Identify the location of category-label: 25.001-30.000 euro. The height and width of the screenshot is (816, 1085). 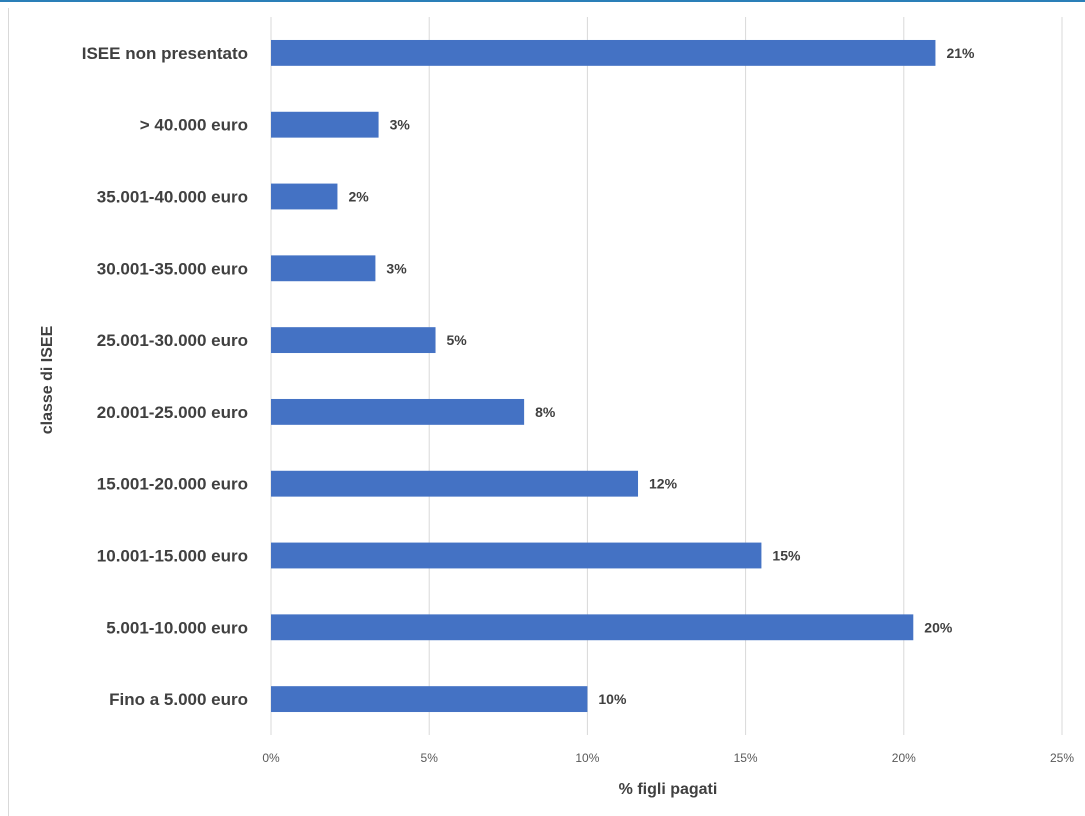
(172, 340).